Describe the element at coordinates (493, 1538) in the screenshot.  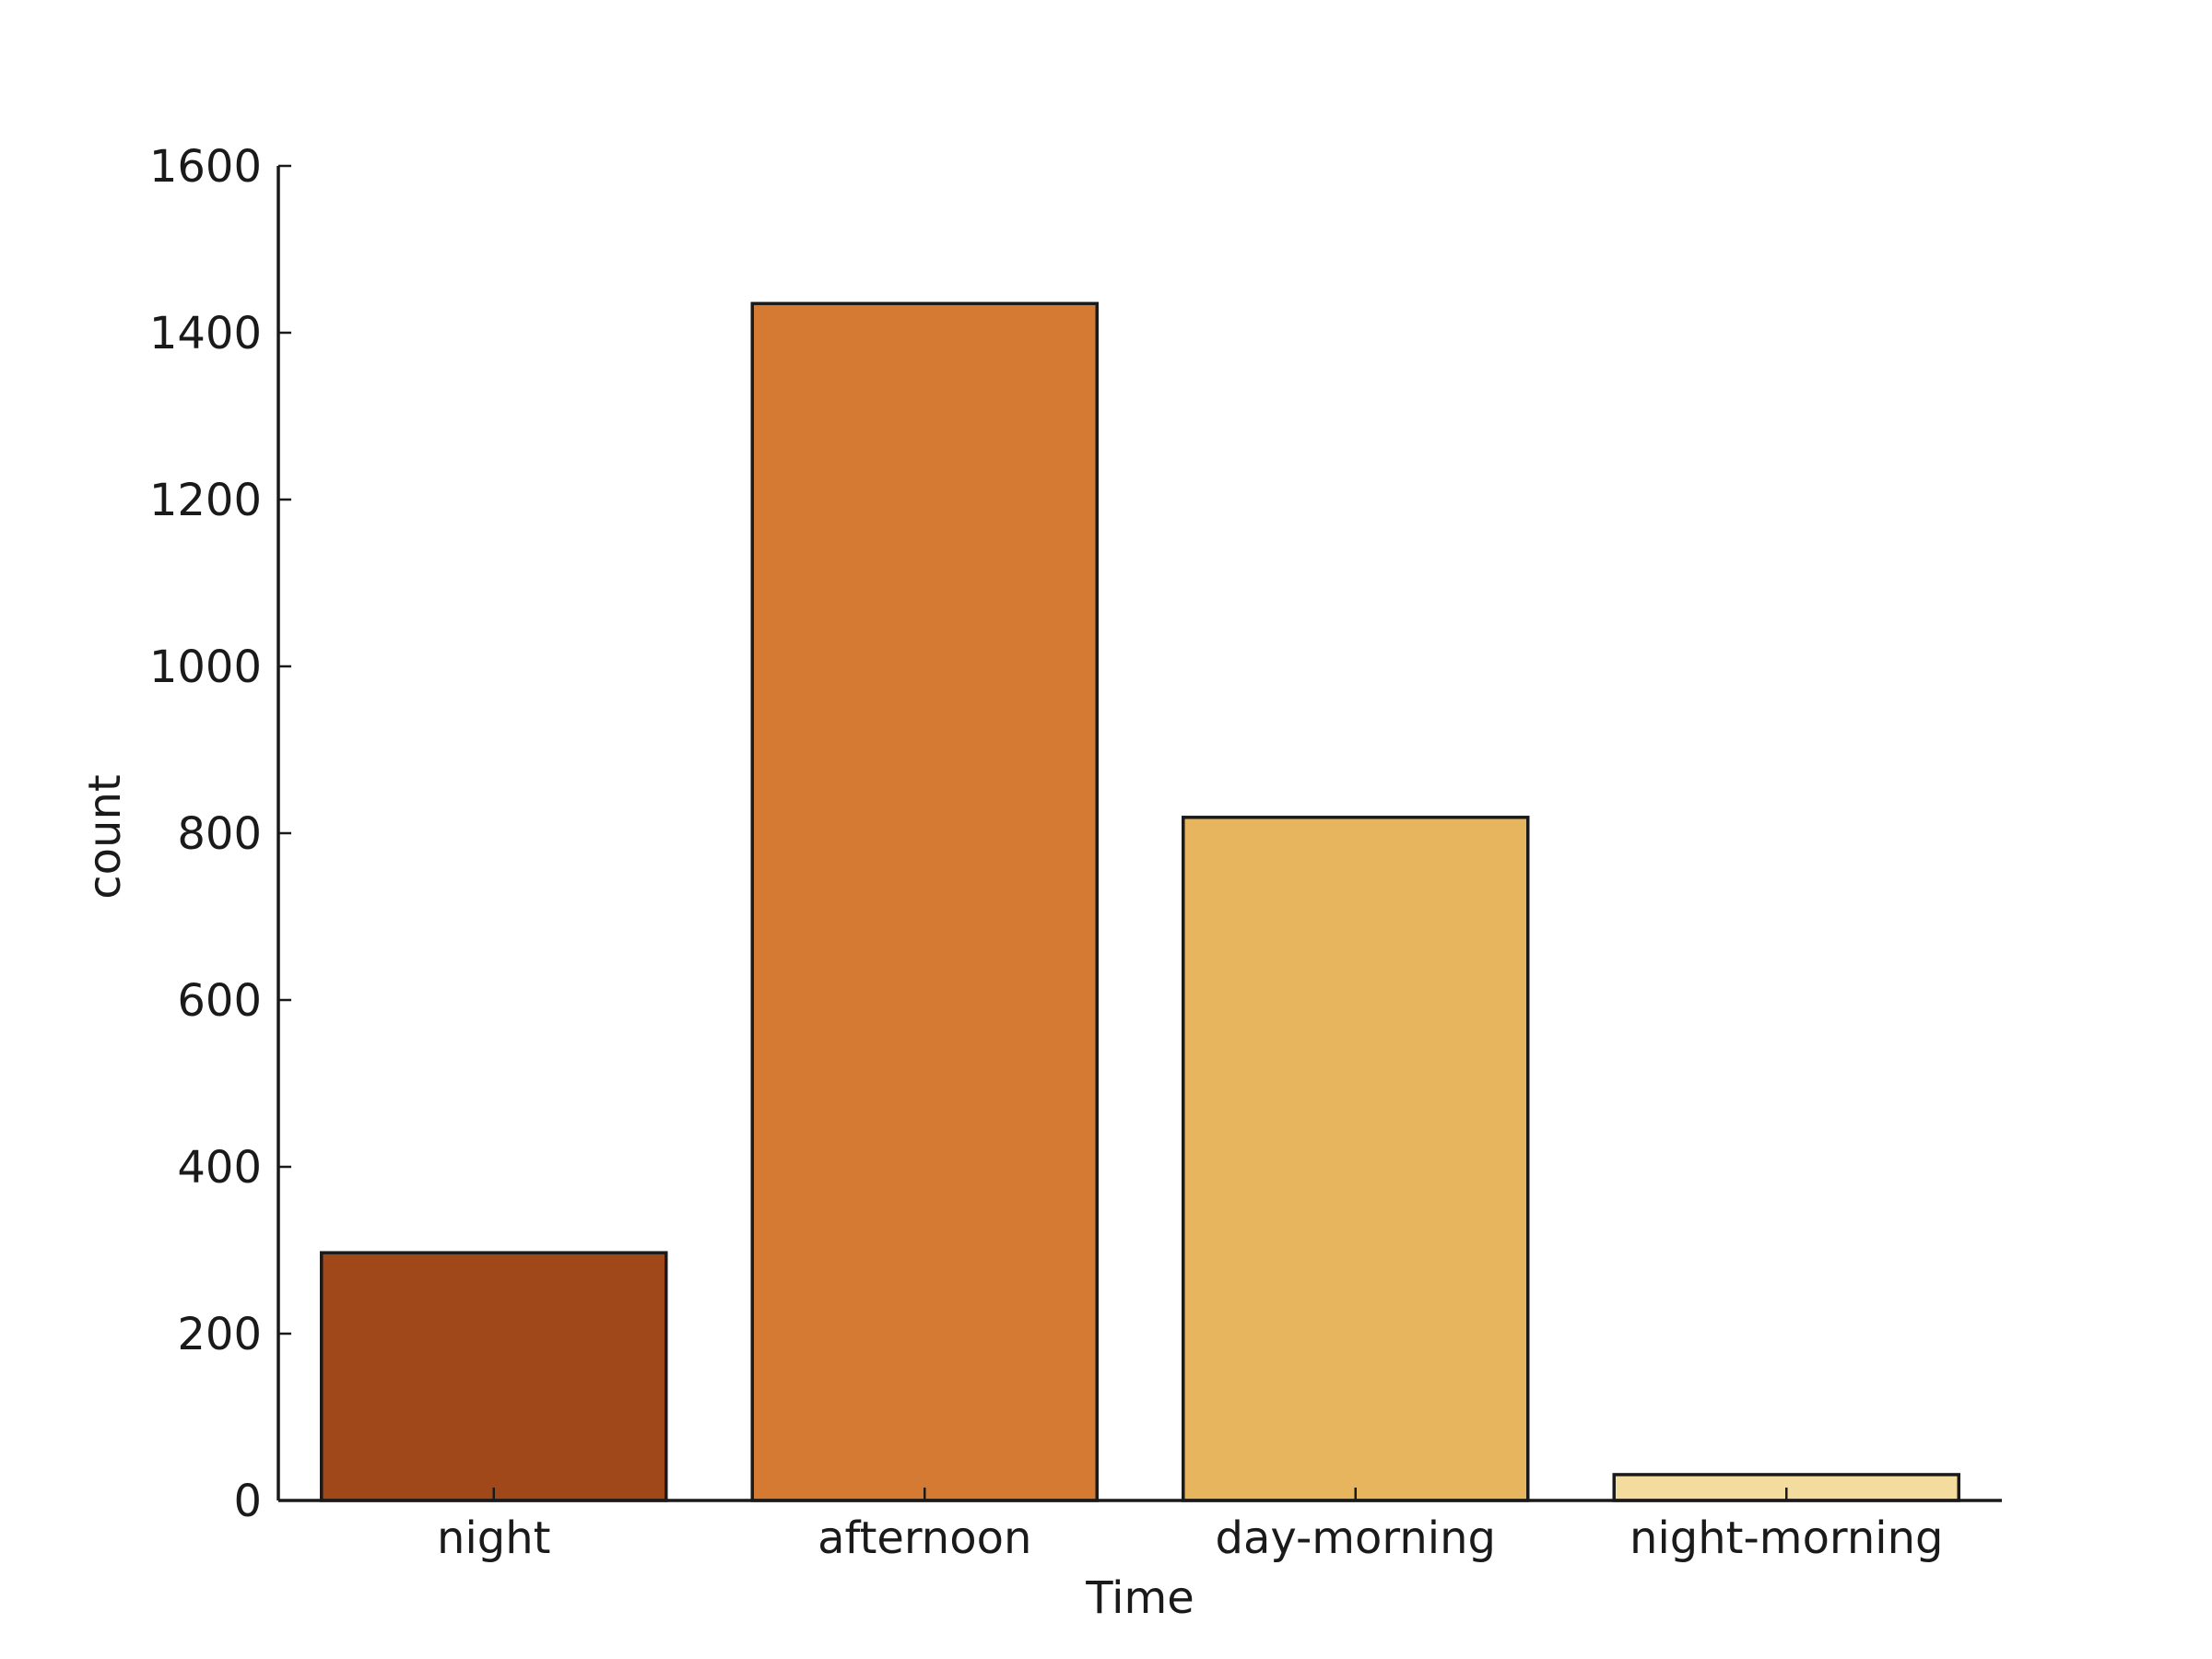
I see `x-tick-label-night: night` at that location.